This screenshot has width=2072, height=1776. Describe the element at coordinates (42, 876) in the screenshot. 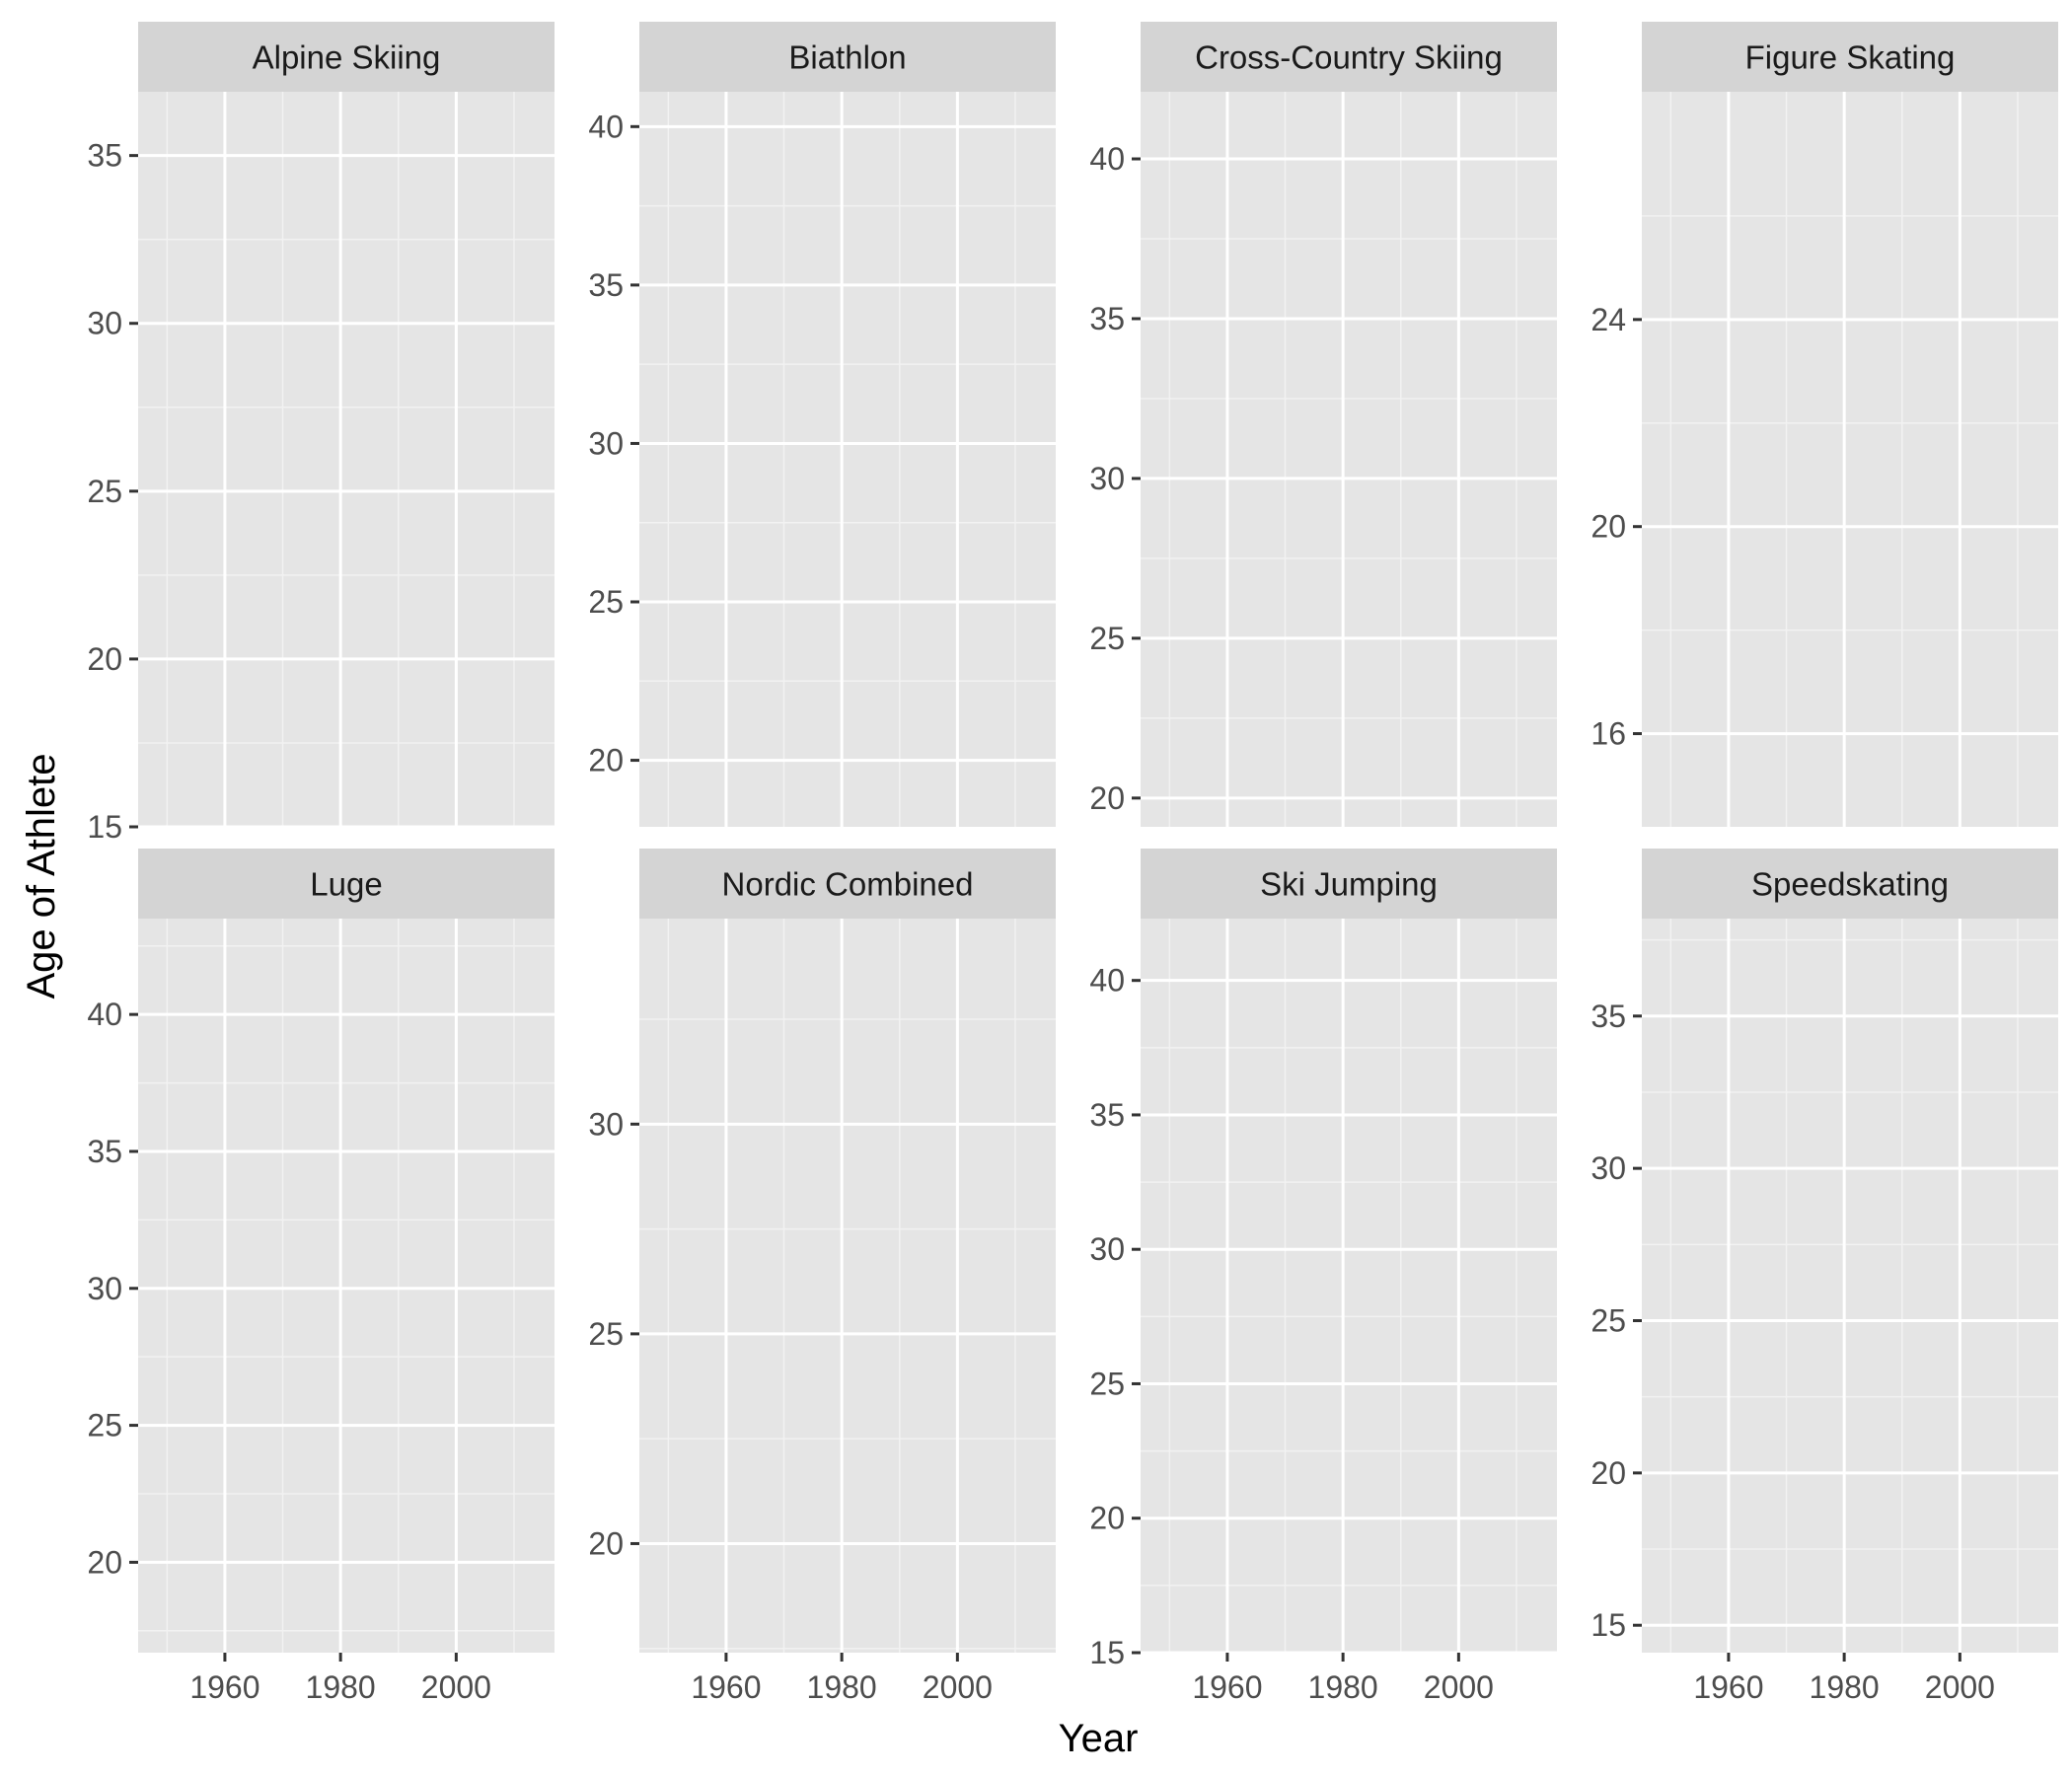

I see `y-axis-title: Age of Athlete` at that location.